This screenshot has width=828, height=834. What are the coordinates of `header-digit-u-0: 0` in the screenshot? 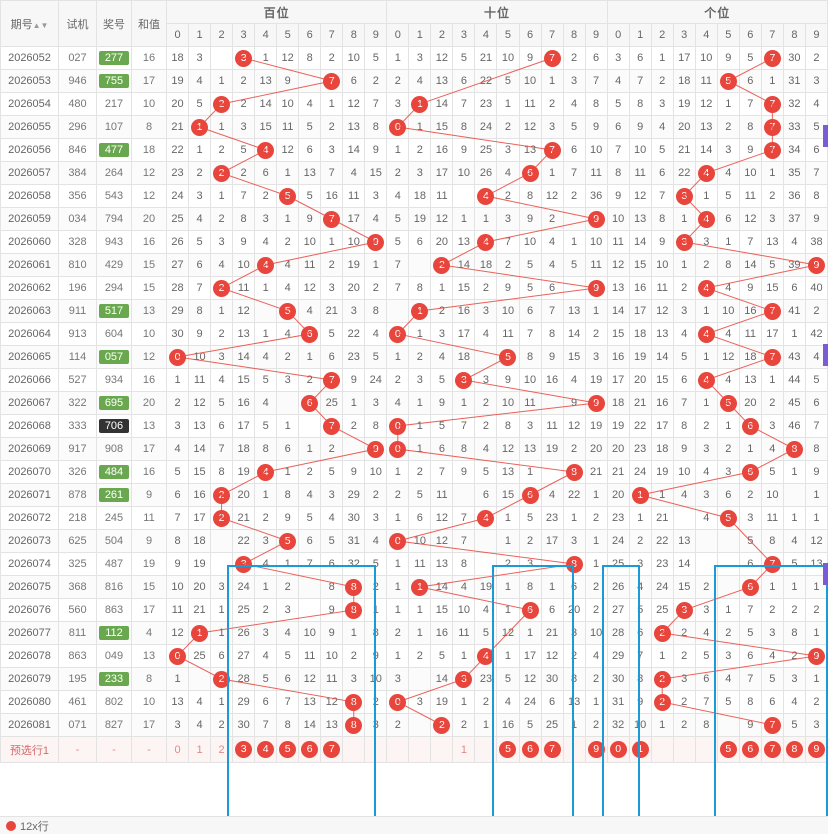 It's located at (618, 35).